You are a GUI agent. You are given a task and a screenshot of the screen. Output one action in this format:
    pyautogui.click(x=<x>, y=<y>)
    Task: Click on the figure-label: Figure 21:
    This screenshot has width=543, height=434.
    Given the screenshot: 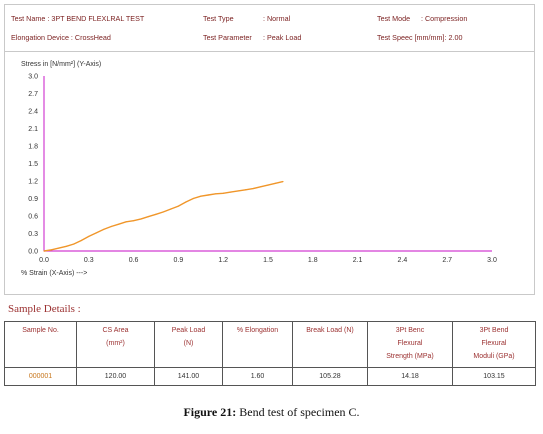 What is the action you would take?
    pyautogui.click(x=210, y=412)
    